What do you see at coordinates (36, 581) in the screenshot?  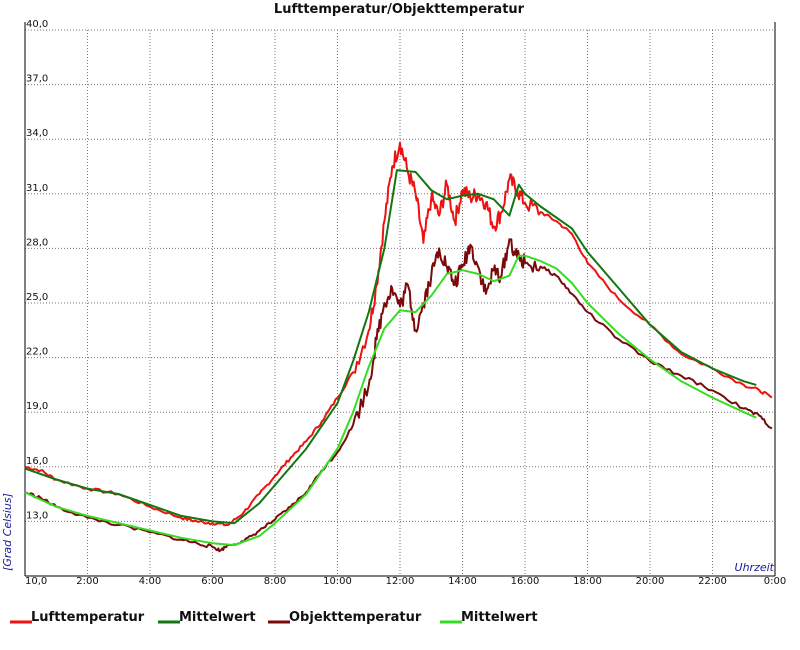 I see `x-tick-label: 10,0` at bounding box center [36, 581].